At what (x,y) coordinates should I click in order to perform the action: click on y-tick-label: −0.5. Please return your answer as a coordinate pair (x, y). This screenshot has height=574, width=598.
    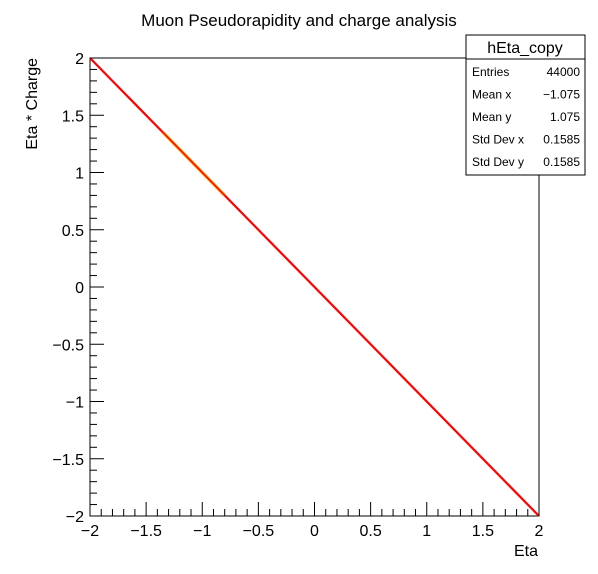
    Looking at the image, I should click on (68, 345).